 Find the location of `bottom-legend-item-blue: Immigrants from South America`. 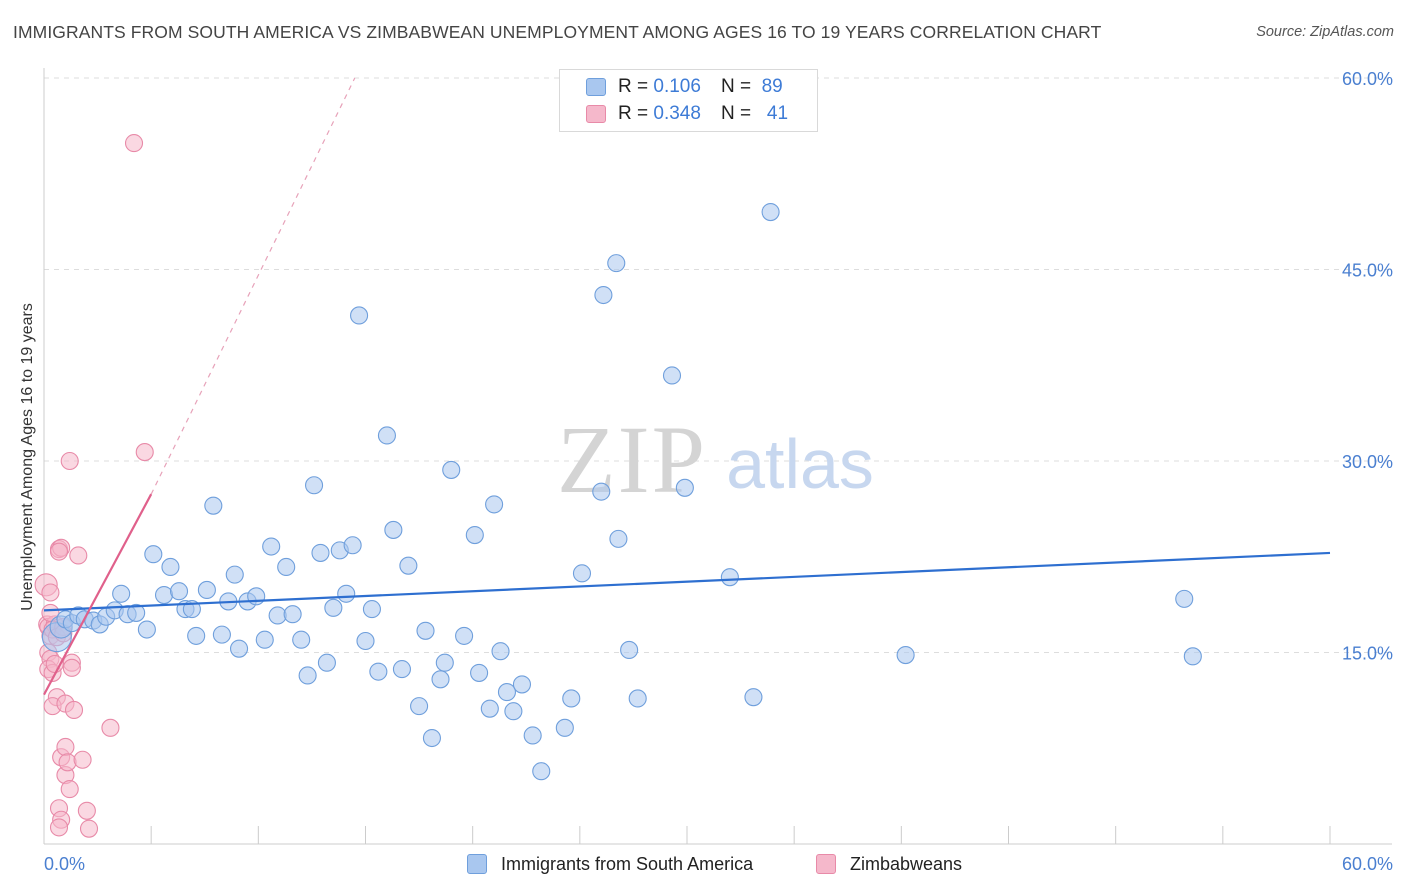

bottom-legend-item-blue: Immigrants from South America is located at coordinates (610, 864).